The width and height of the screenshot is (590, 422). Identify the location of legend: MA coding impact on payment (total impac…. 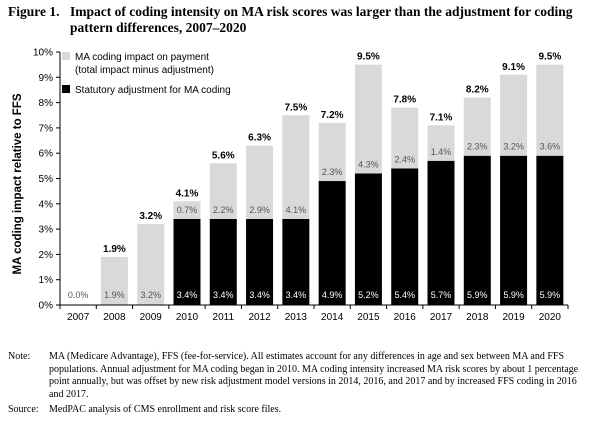
(146, 74).